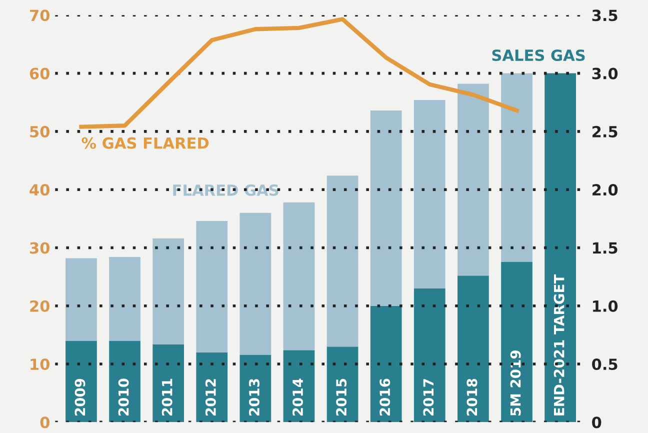 The image size is (648, 433). Describe the element at coordinates (428, 397) in the screenshot. I see `x-tick-label: 2017` at that location.